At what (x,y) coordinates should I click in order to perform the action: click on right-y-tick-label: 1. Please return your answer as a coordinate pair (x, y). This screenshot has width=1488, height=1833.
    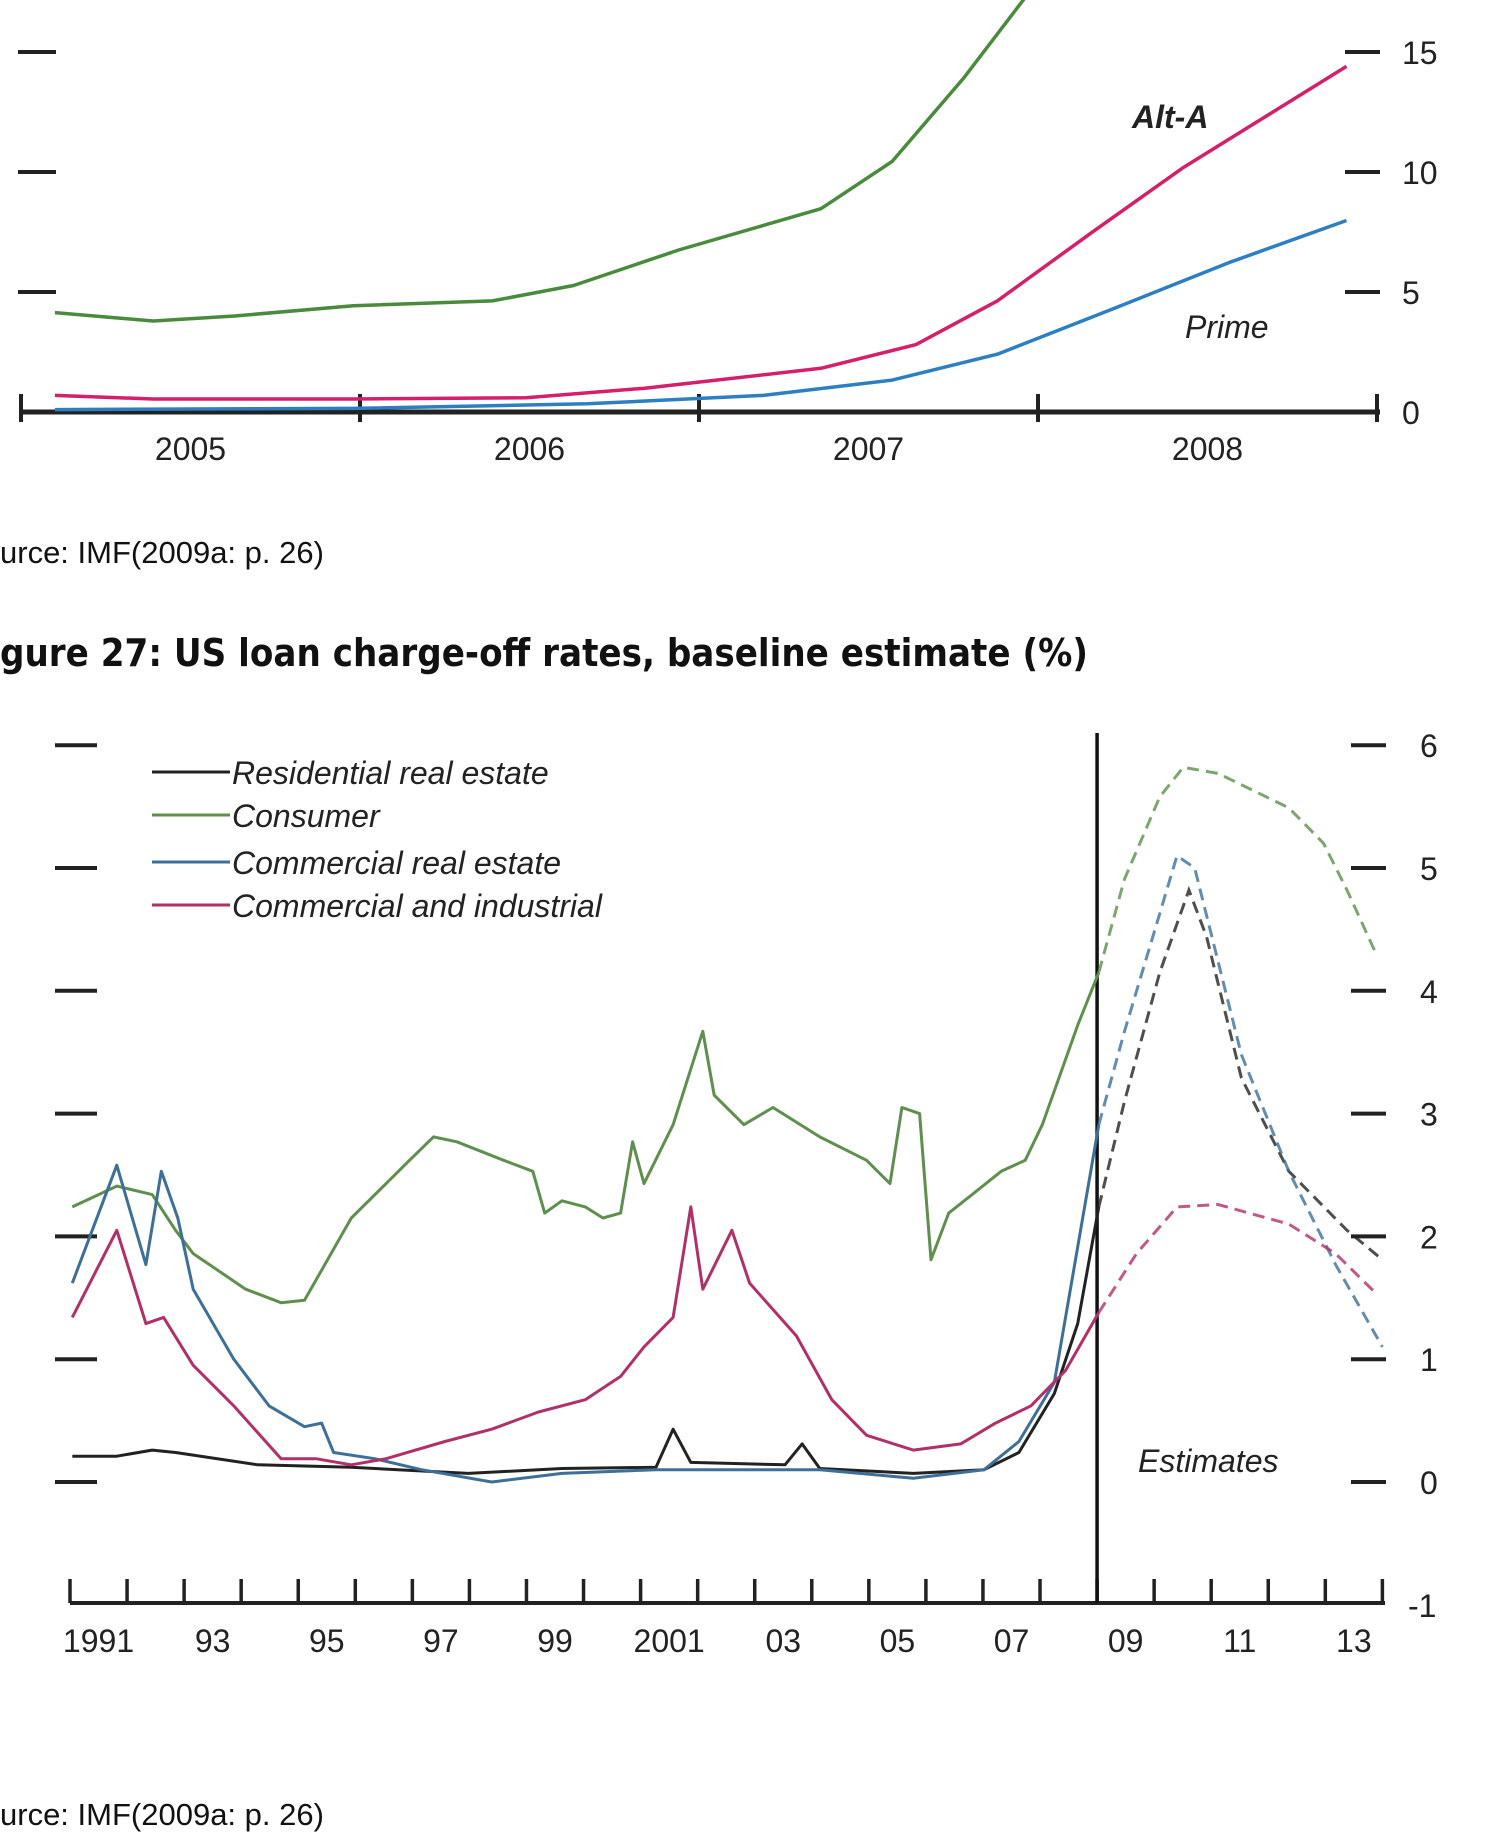
    Looking at the image, I should click on (1429, 1360).